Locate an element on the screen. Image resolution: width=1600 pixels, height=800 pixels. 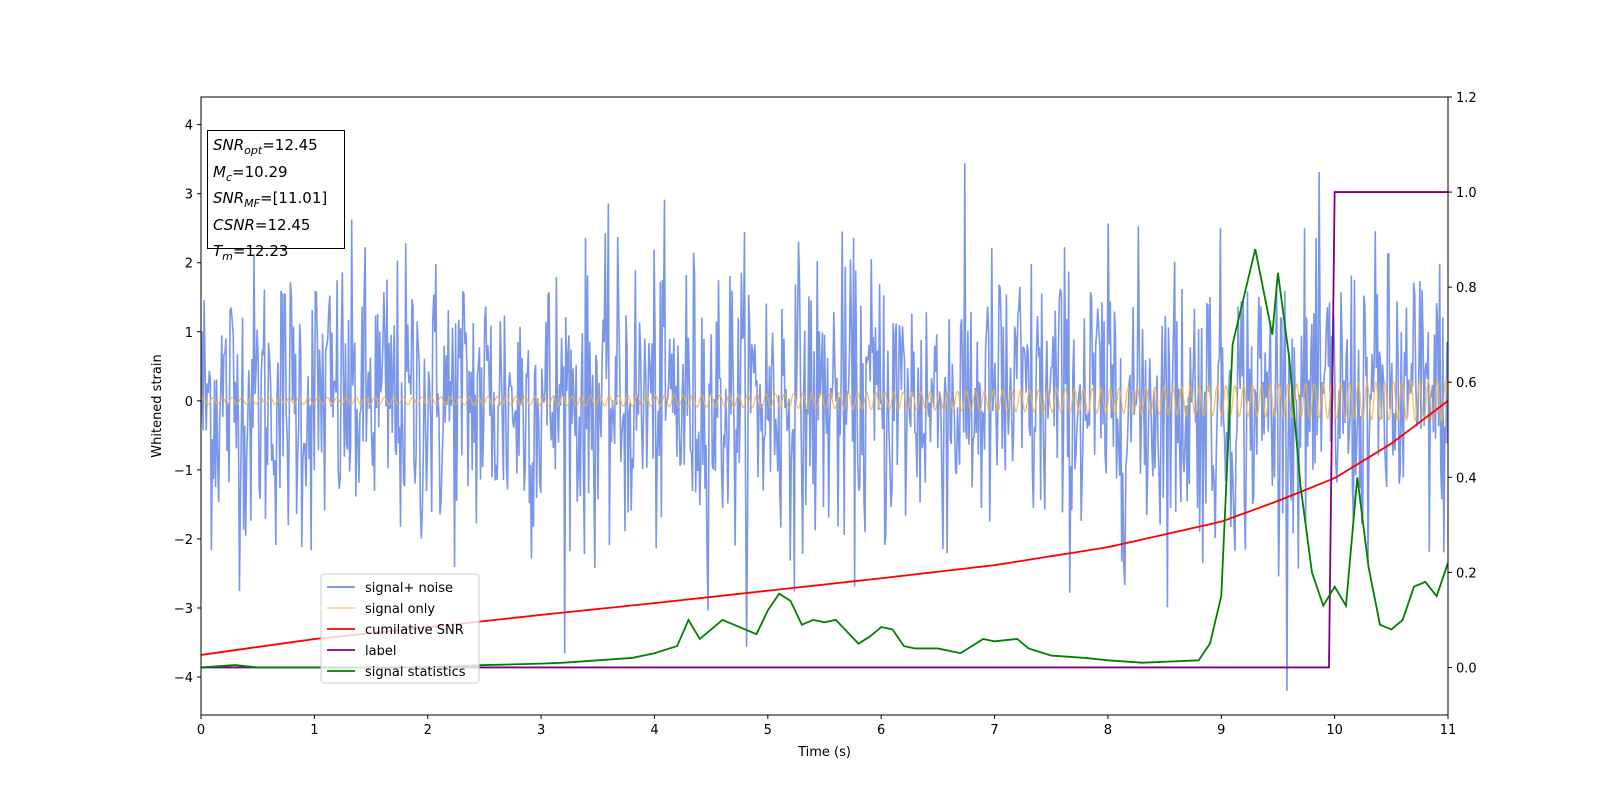
y-axis-label: Whitened strain is located at coordinates (157, 405).